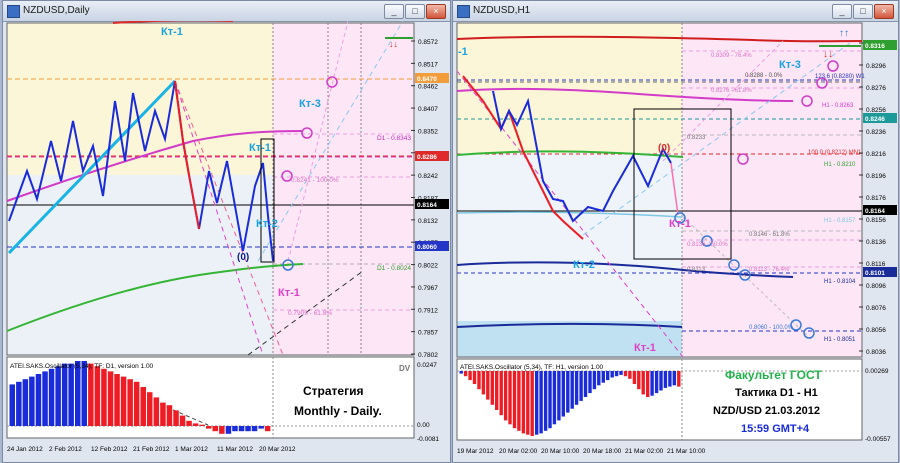  Describe the element at coordinates (696, 270) in the screenshot. I see `level-label: 0.8113` at that location.